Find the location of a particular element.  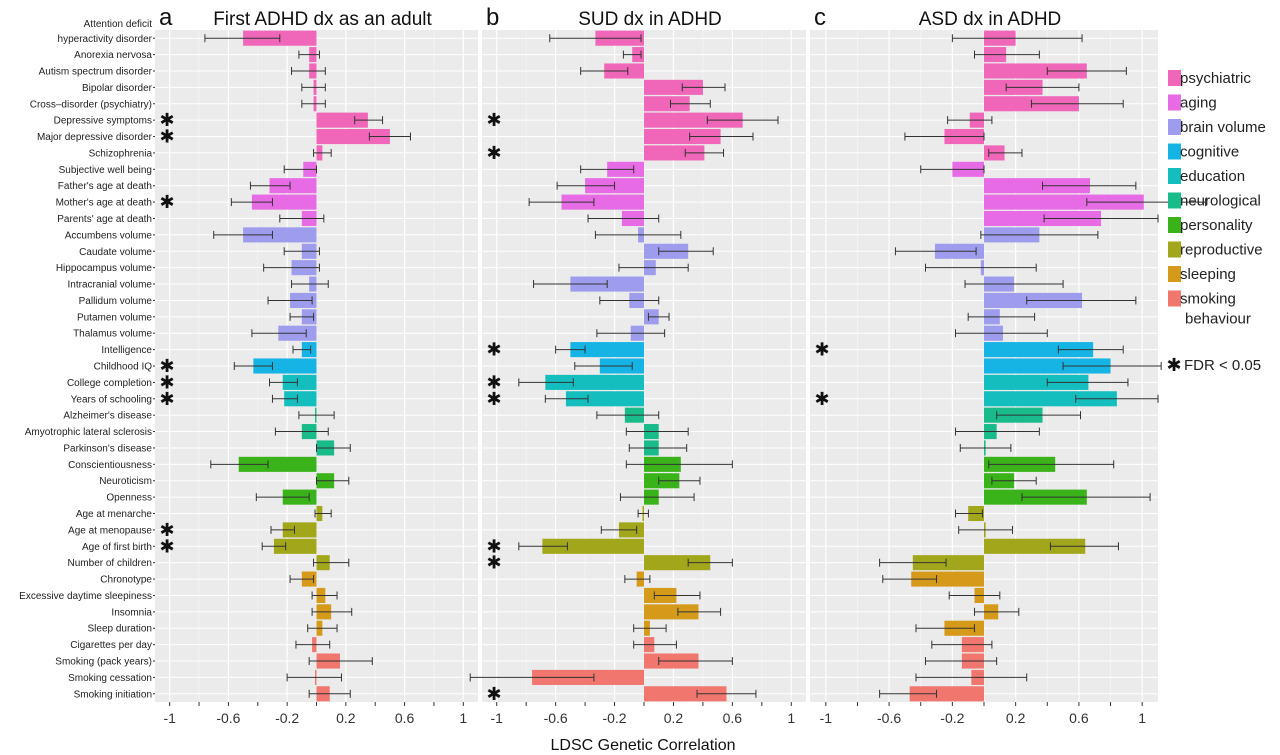

legend-entry: cognitive is located at coordinates (1203, 152).